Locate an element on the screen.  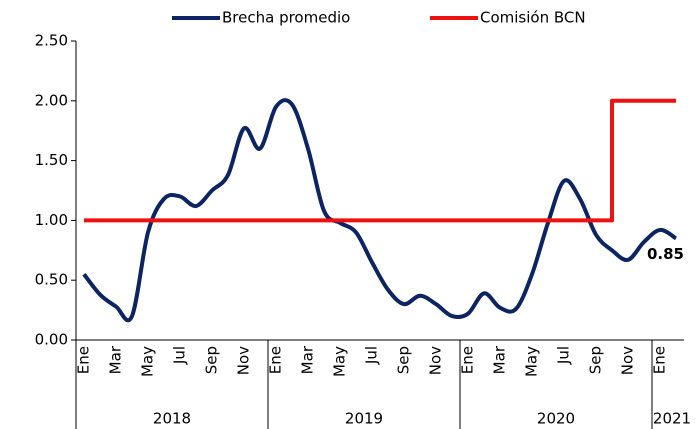
year-label: 2018 is located at coordinates (172, 419).